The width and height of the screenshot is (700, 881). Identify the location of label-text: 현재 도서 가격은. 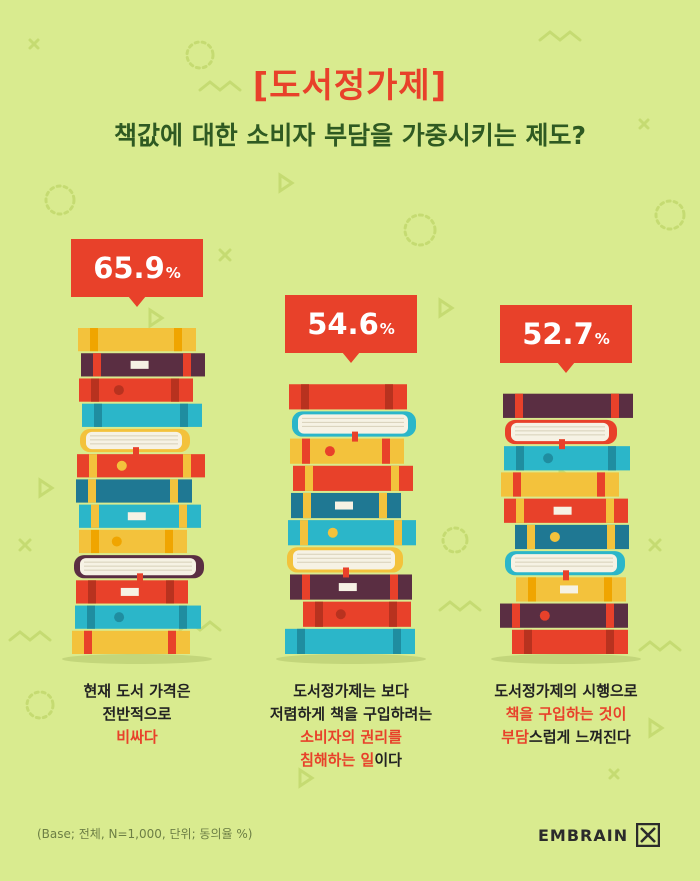
(137, 691).